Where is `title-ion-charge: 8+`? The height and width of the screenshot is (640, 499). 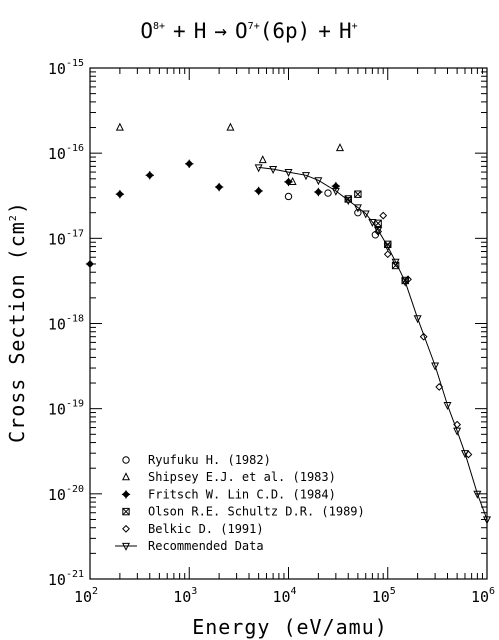
title-ion-charge: 8+ is located at coordinates (159, 26).